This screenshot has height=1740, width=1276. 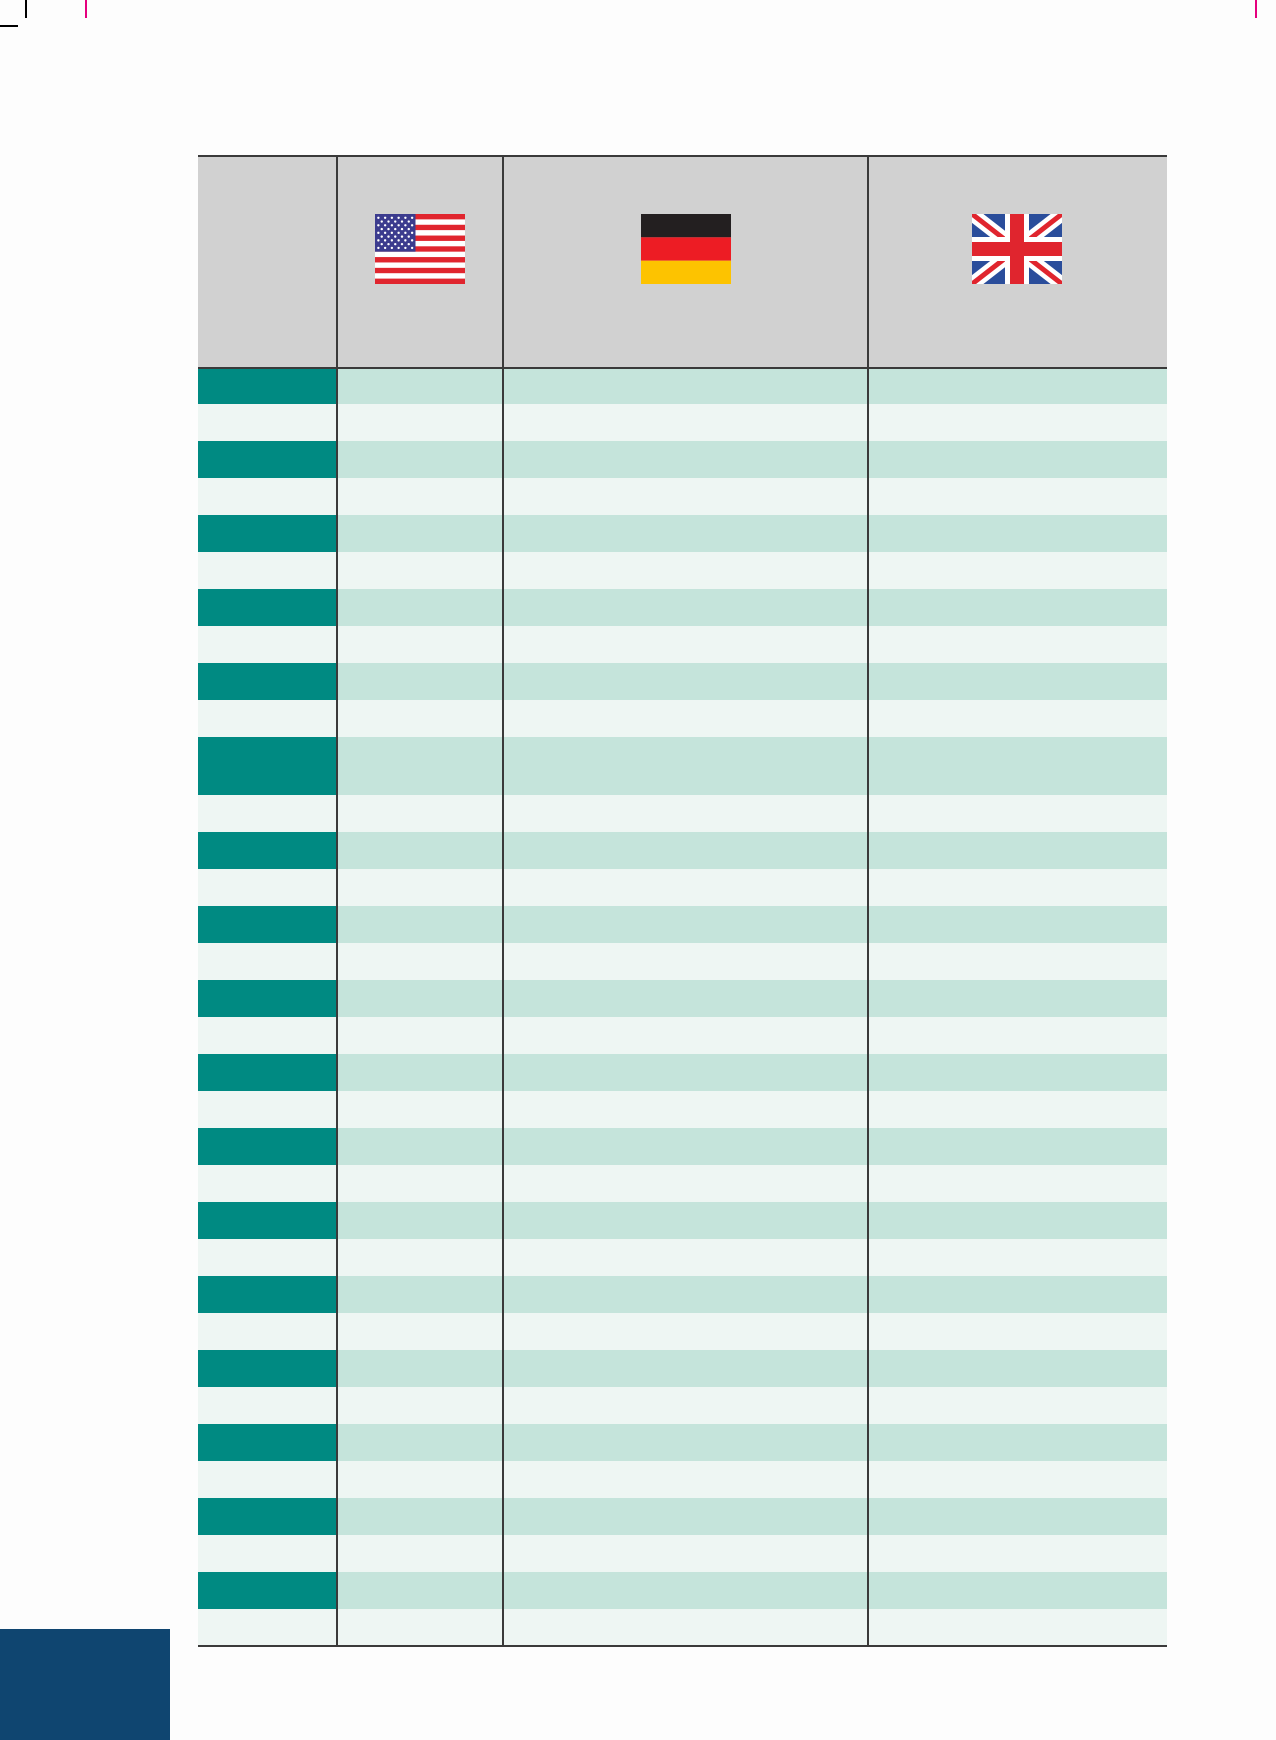 What do you see at coordinates (682, 368) in the screenshot?
I see `header-bottom-border` at bounding box center [682, 368].